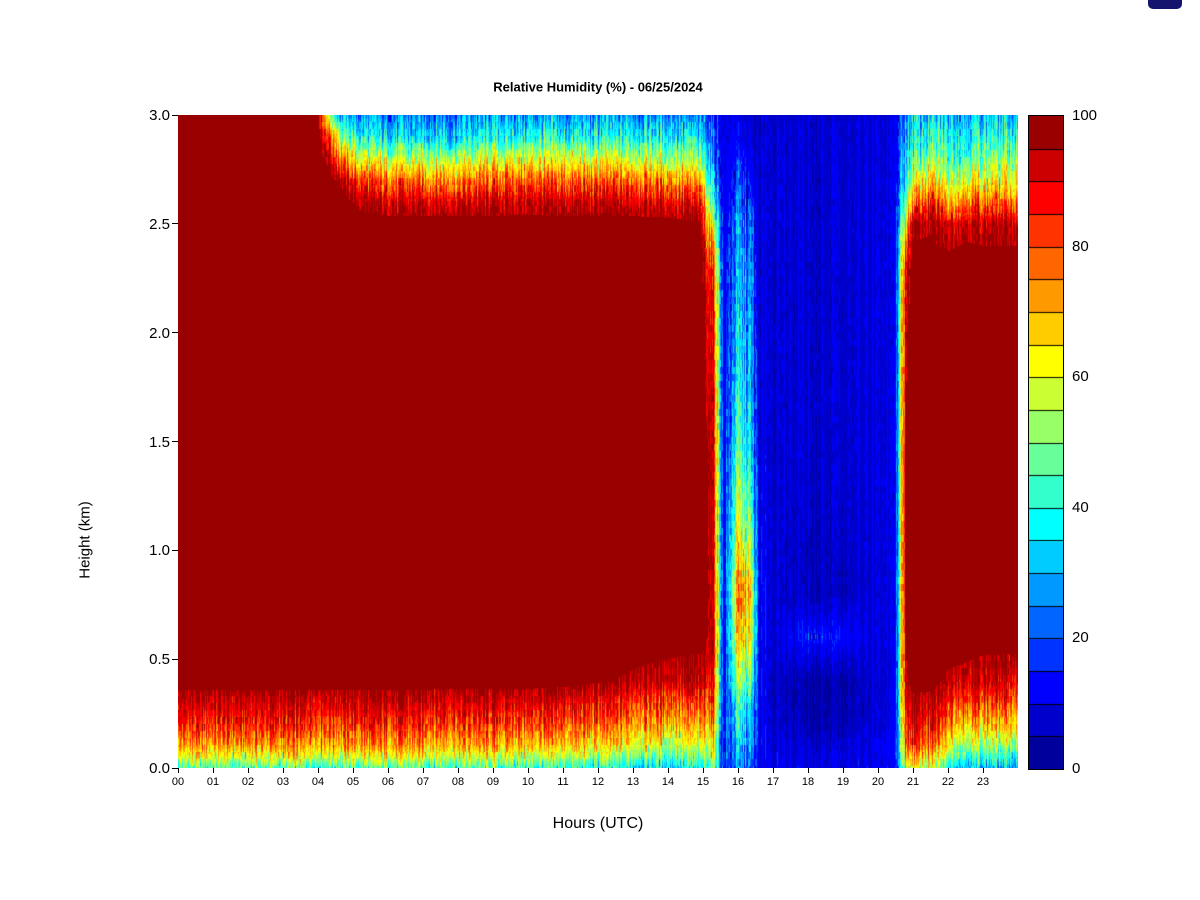  Describe the element at coordinates (598, 782) in the screenshot. I see `x-tick-label: 12` at that location.